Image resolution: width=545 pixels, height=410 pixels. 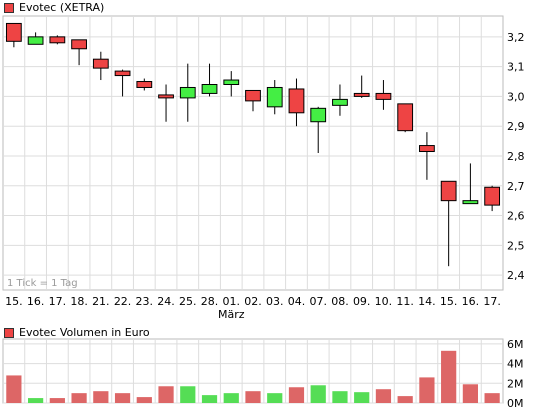 I want to click on price-y-axis: 2,4 2,5 2,6 2,7 2,8 2,9 3,0 3,1 3,2, so click(x=516, y=156).